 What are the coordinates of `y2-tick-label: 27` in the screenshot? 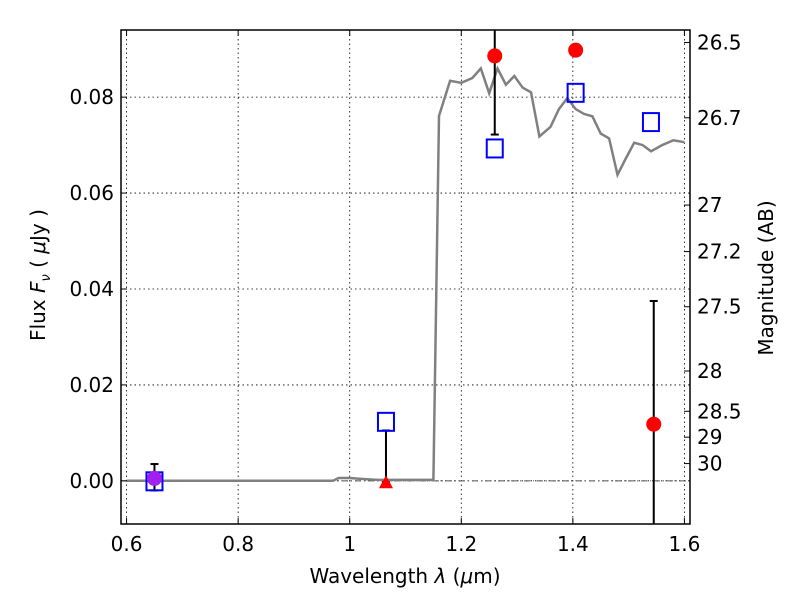 It's located at (709, 205).